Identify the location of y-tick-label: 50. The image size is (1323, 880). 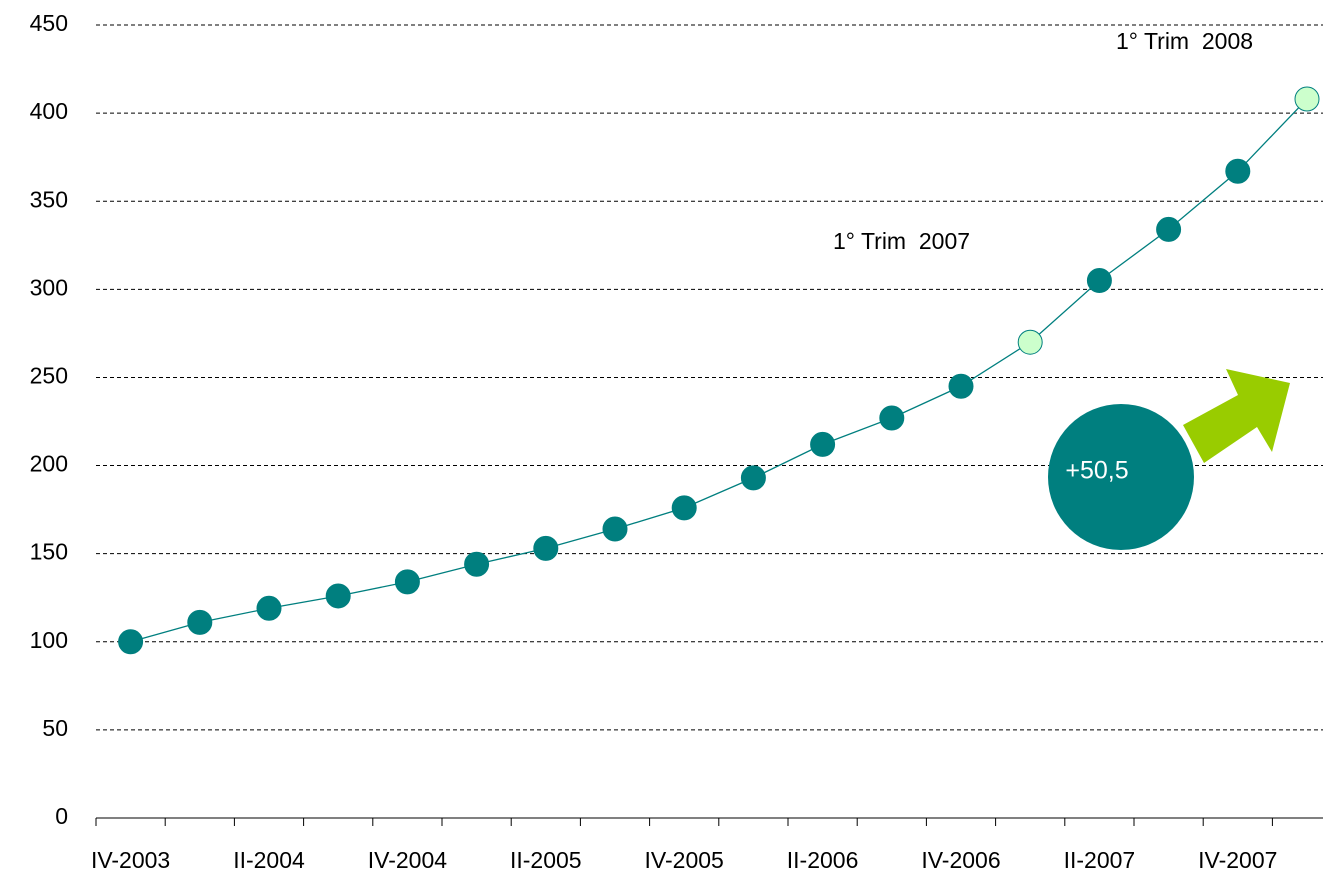
(55, 728).